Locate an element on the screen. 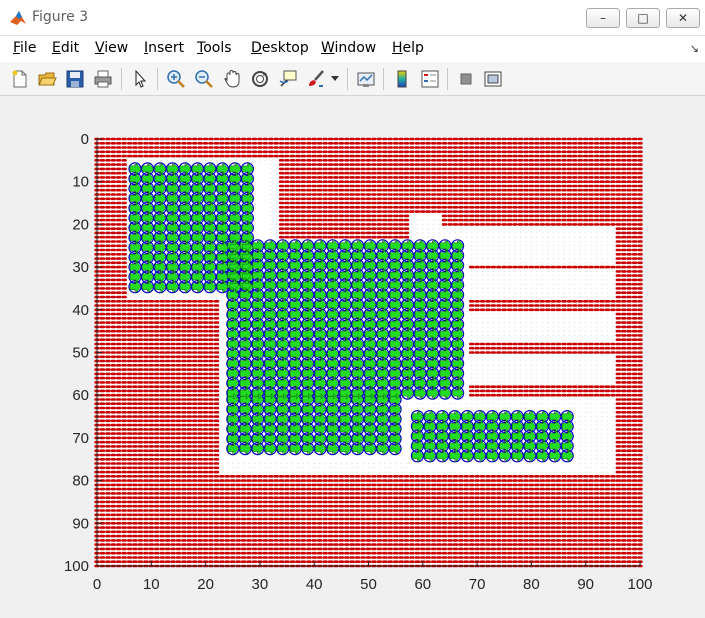 The height and width of the screenshot is (618, 705). menu-window: Window is located at coordinates (349, 48).